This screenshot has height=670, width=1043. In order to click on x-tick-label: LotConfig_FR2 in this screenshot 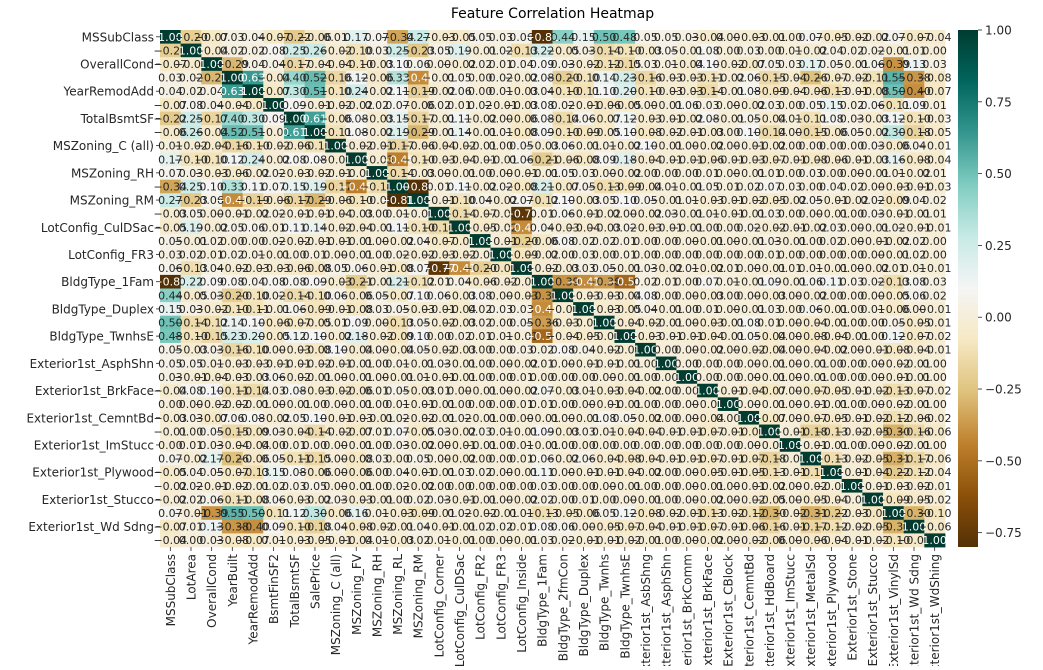, I will do `click(481, 597)`.